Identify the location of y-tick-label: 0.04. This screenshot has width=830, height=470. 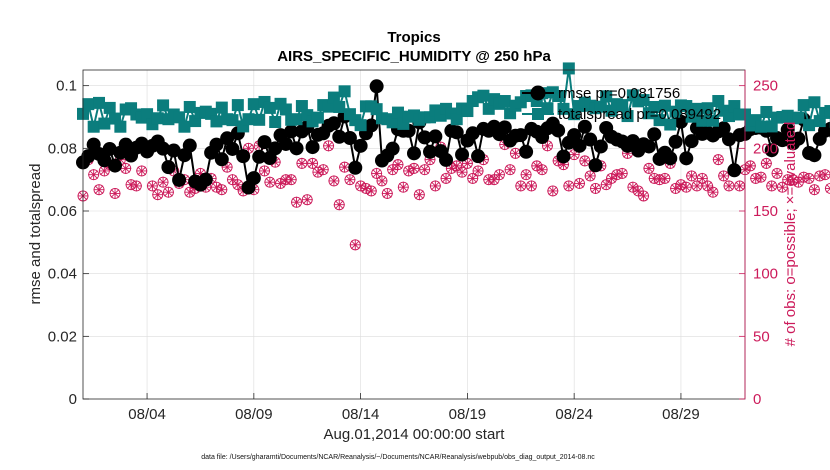
(62, 274).